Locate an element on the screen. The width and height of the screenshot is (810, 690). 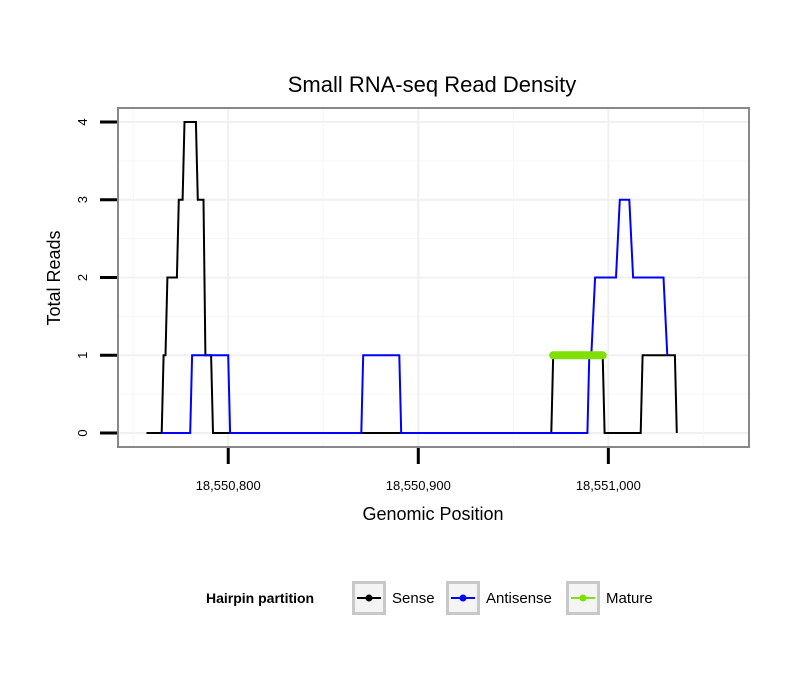
x-tick-label: 18,551,000 is located at coordinates (608, 485).